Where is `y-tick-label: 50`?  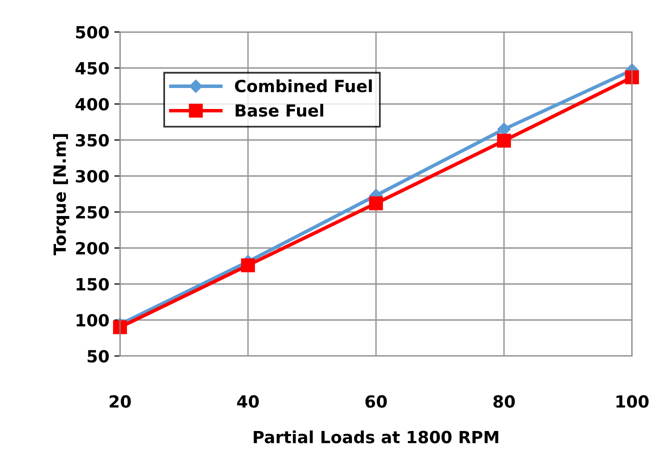
y-tick-label: 50 is located at coordinates (98, 356).